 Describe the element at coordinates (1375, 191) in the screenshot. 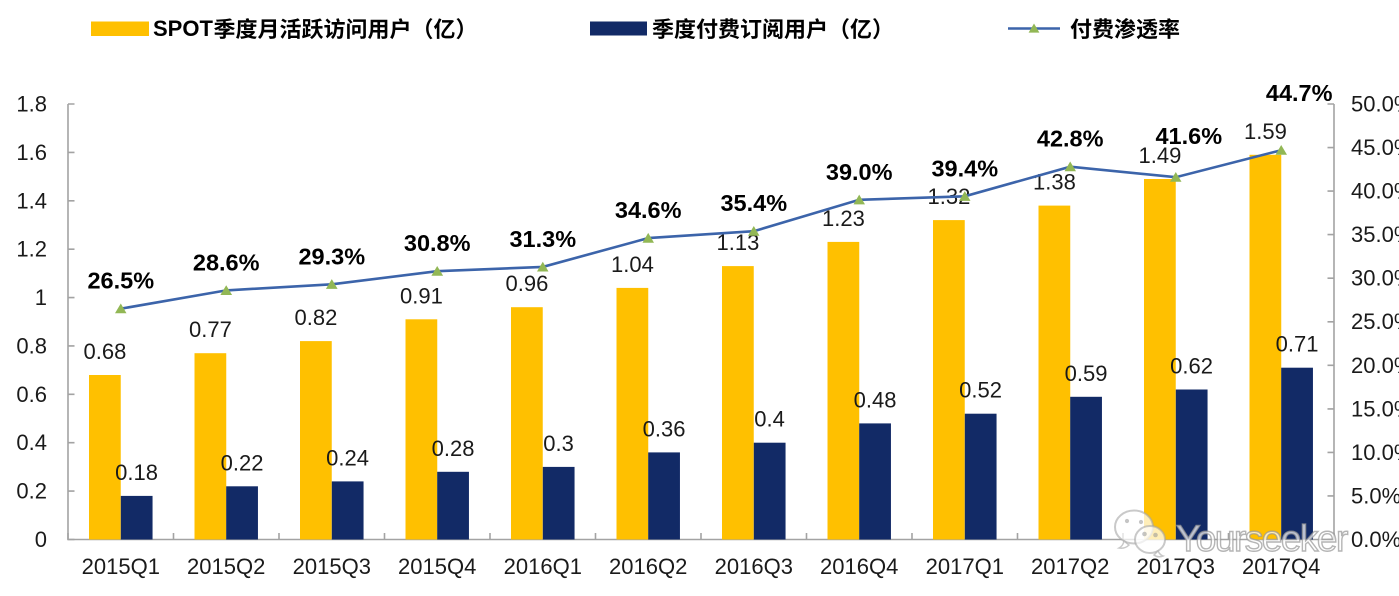

I see `svg-text: 40.0%` at that location.